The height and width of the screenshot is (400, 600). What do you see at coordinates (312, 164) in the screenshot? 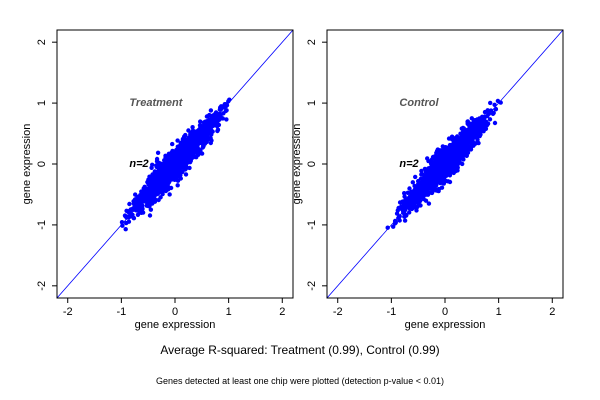
I see `y-tick-label: 0` at bounding box center [312, 164].